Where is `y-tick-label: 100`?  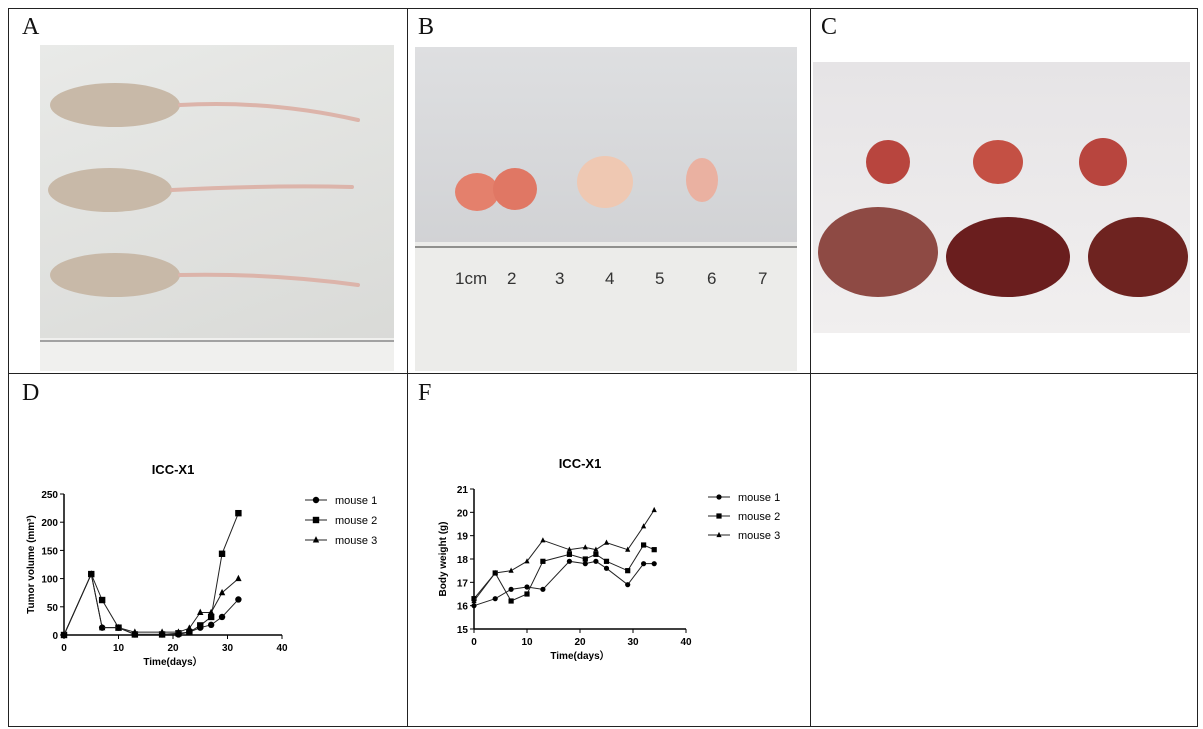
y-tick-label: 100 is located at coordinates (49, 580).